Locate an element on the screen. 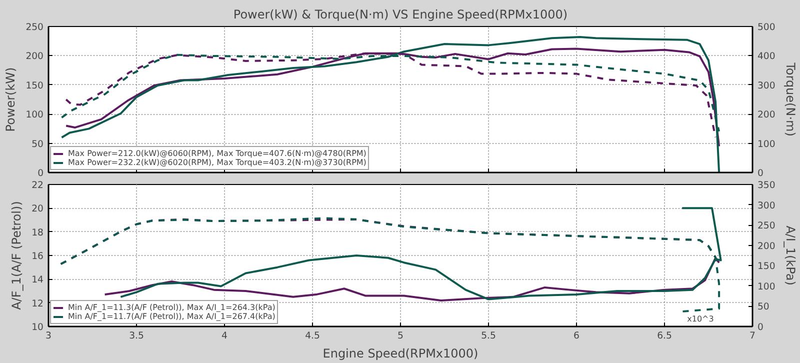  y-tick-label: 150 is located at coordinates (35, 86).